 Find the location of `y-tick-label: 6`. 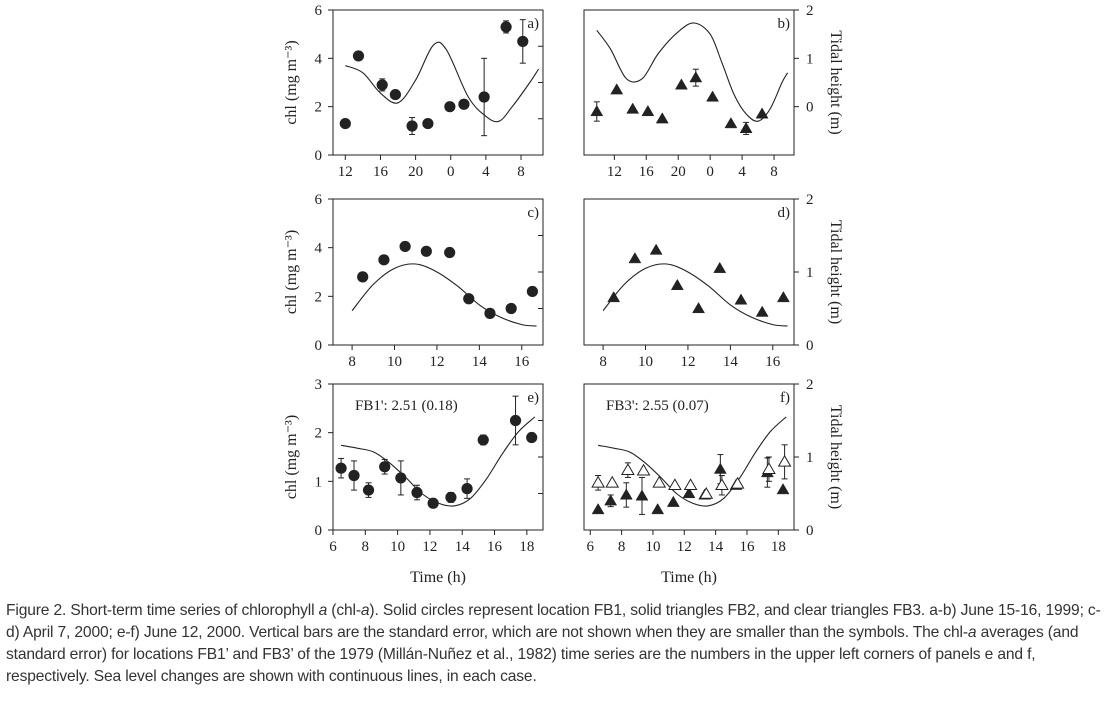

y-tick-label: 6 is located at coordinates (319, 11).